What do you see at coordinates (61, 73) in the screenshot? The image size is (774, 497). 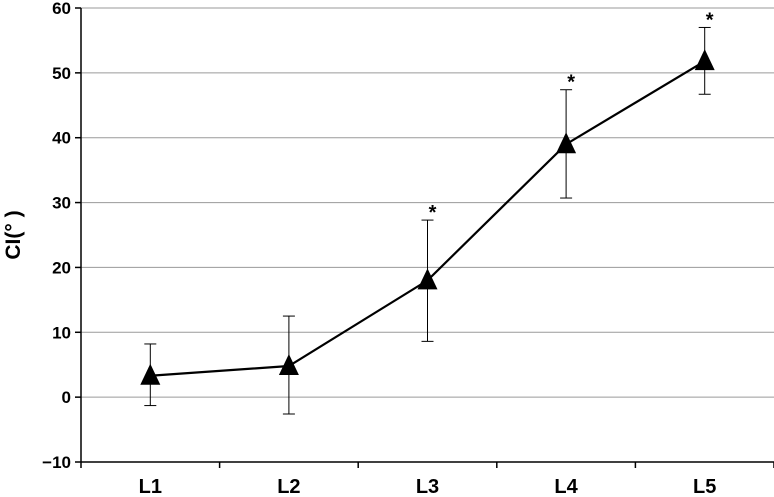 I see `y-tick-label: 50` at bounding box center [61, 73].